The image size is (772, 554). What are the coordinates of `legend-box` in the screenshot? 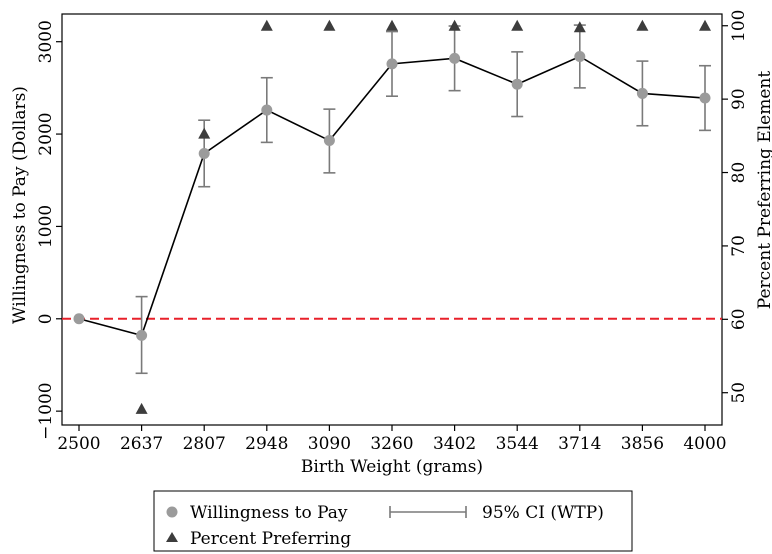 It's located at (393, 521).